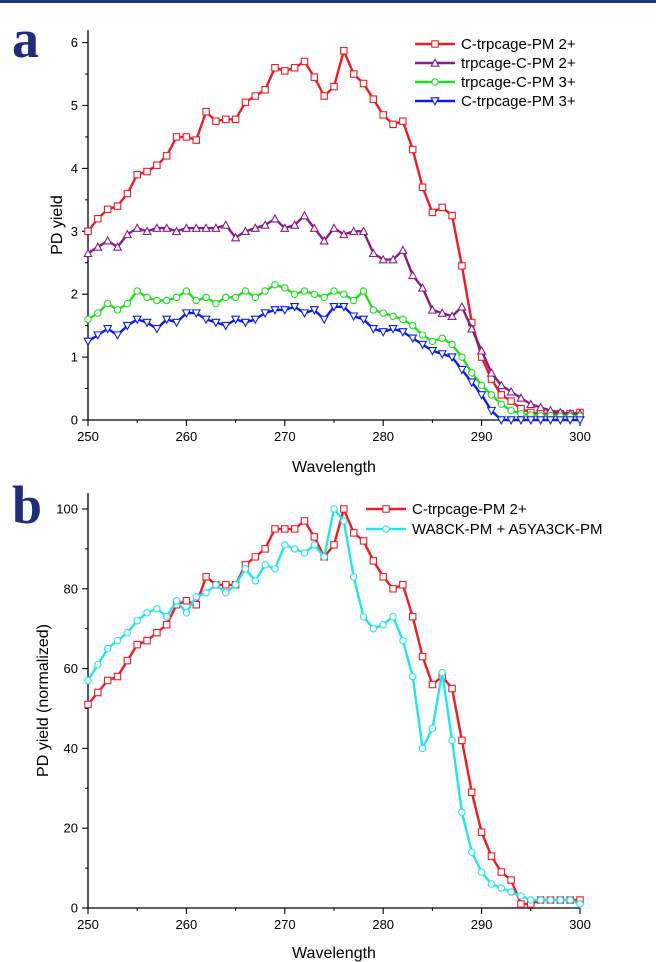 The width and height of the screenshot is (656, 962). Describe the element at coordinates (74, 168) in the screenshot. I see `y-tick-label: 4` at that location.